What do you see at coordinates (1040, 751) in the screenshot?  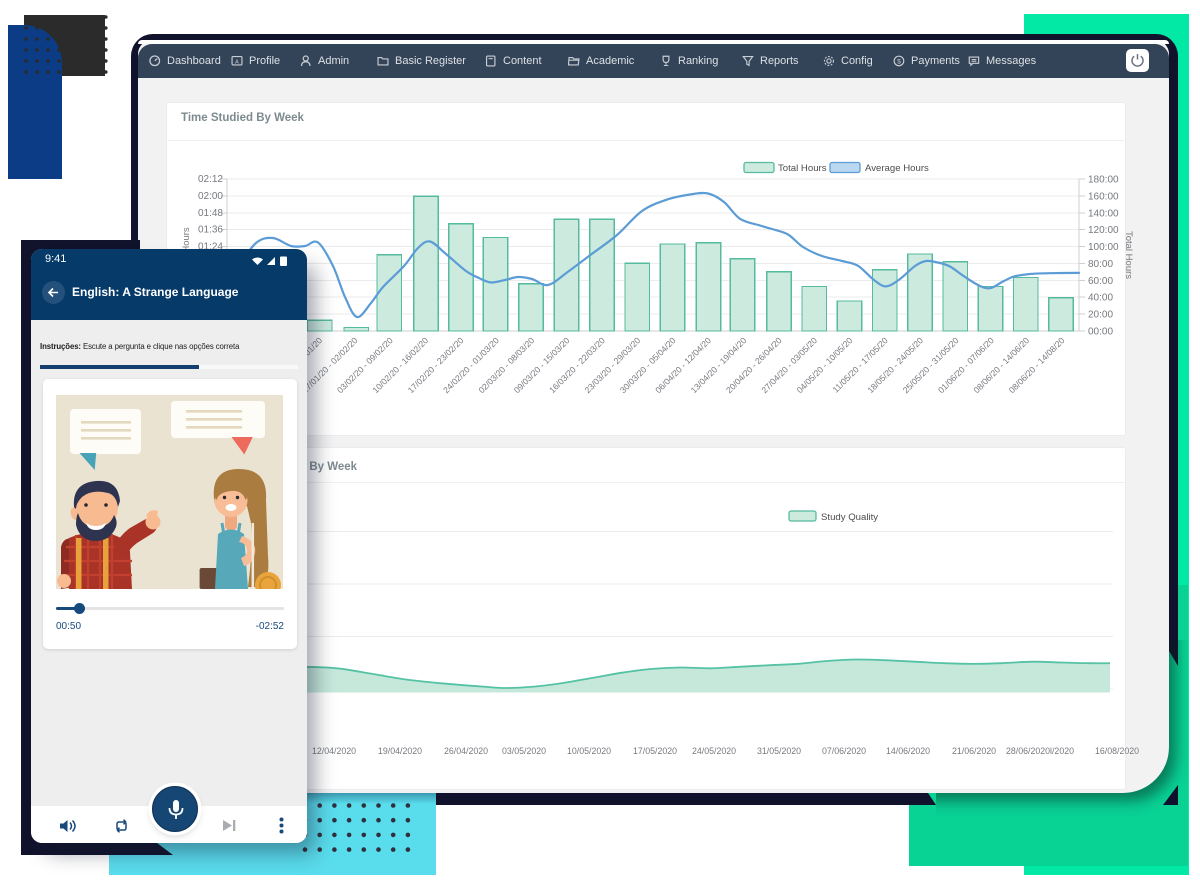 I see `svg-text: 28/06/2020l/2020` at bounding box center [1040, 751].